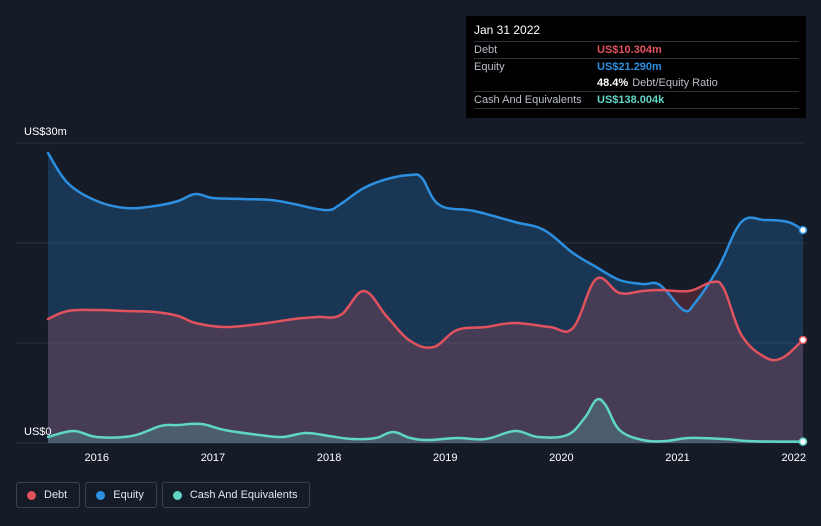 The width and height of the screenshot is (821, 526). Describe the element at coordinates (45, 132) in the screenshot. I see `y-tick-label-max: US$30m` at that location.